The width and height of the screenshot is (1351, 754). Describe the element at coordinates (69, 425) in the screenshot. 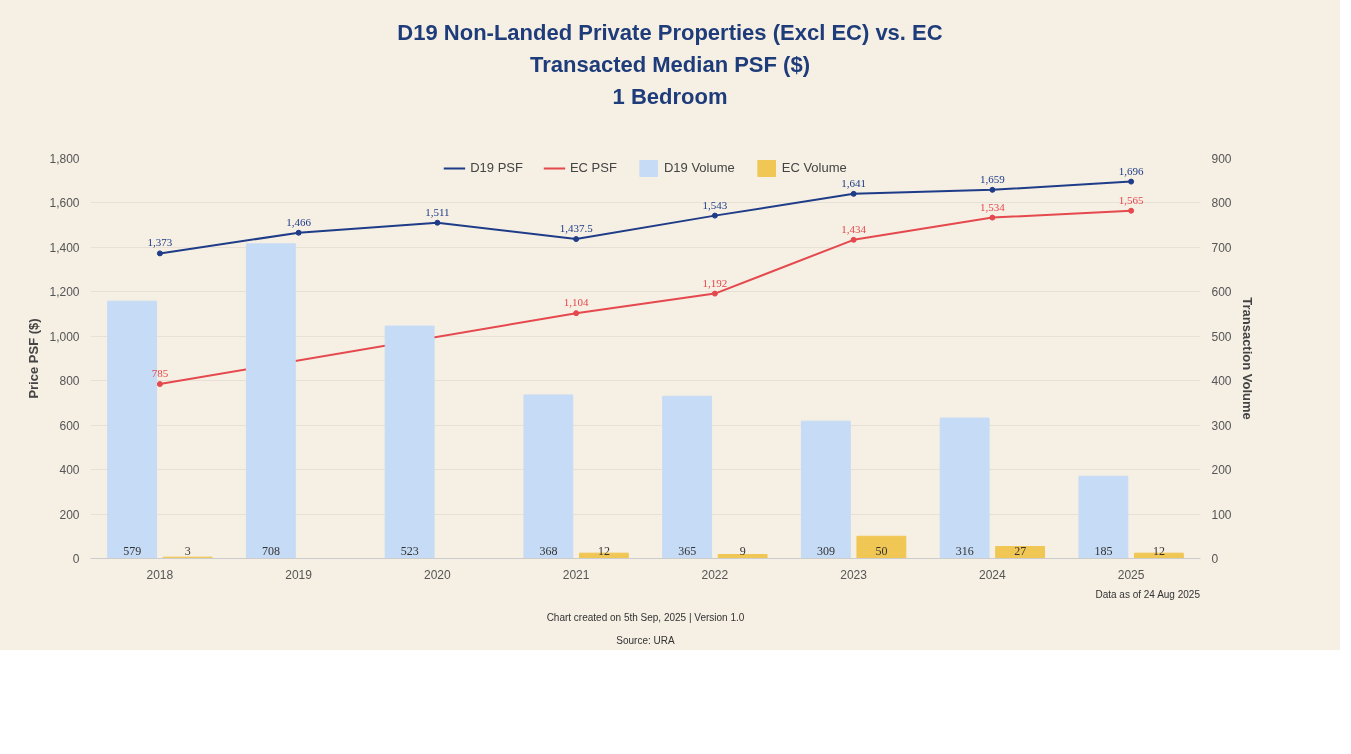

I see `y-tick-label: 600` at that location.